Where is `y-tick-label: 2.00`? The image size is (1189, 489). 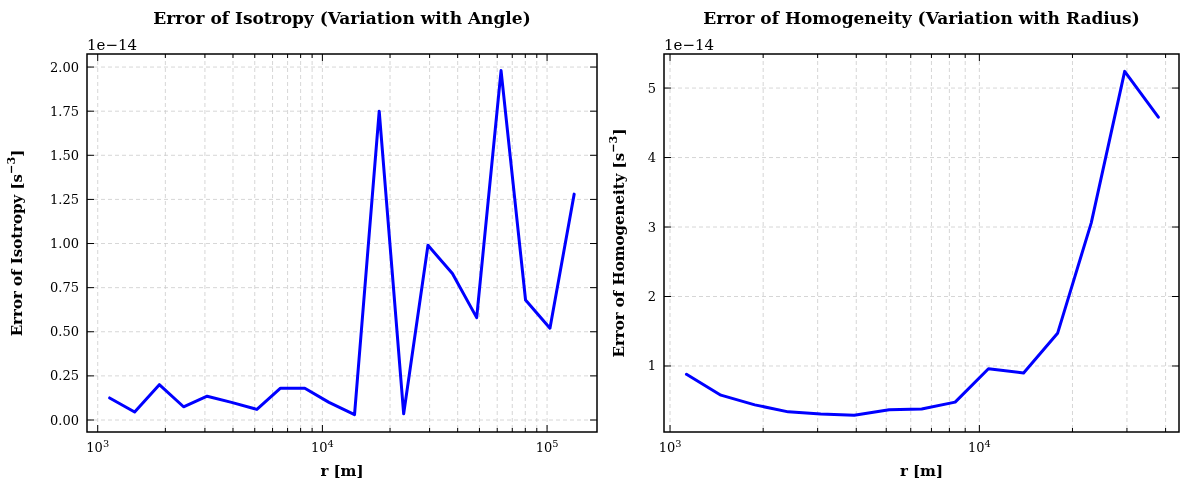 y-tick-label: 2.00 is located at coordinates (64, 67).